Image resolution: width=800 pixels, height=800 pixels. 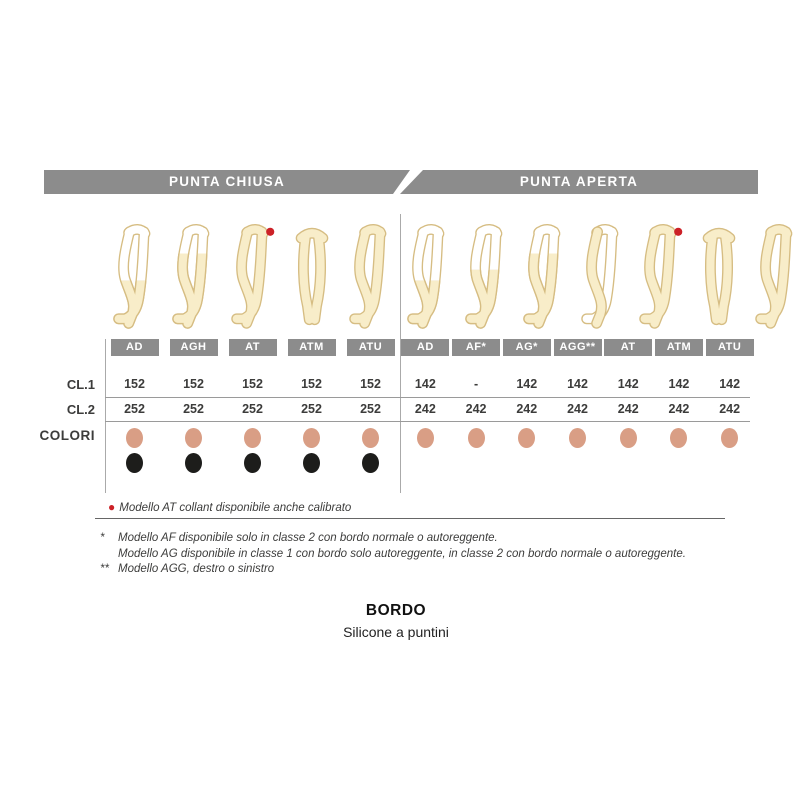 What do you see at coordinates (476, 384) in the screenshot?
I see `cl1-cell: -` at bounding box center [476, 384].